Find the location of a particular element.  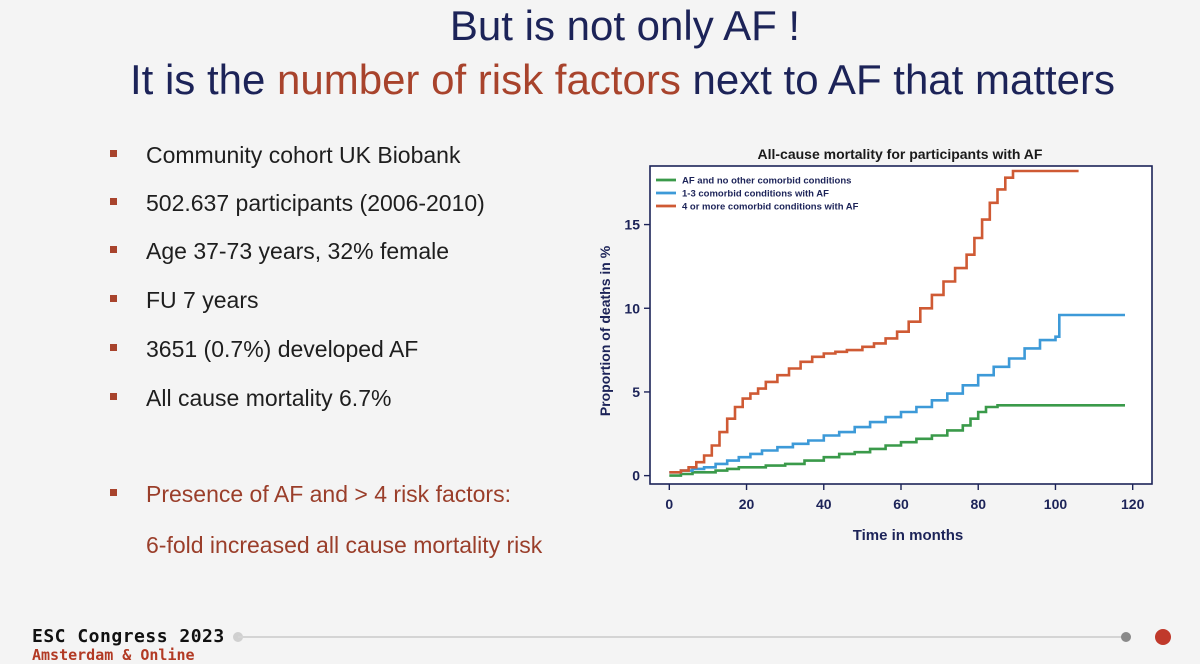

x-tick-label: 80 is located at coordinates (978, 504).